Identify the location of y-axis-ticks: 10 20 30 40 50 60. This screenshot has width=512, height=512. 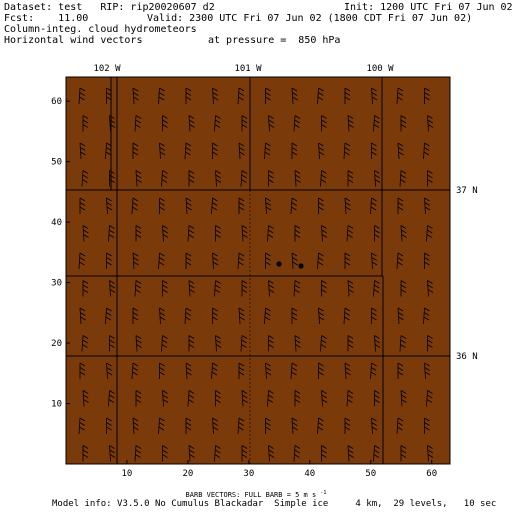
(60, 253).